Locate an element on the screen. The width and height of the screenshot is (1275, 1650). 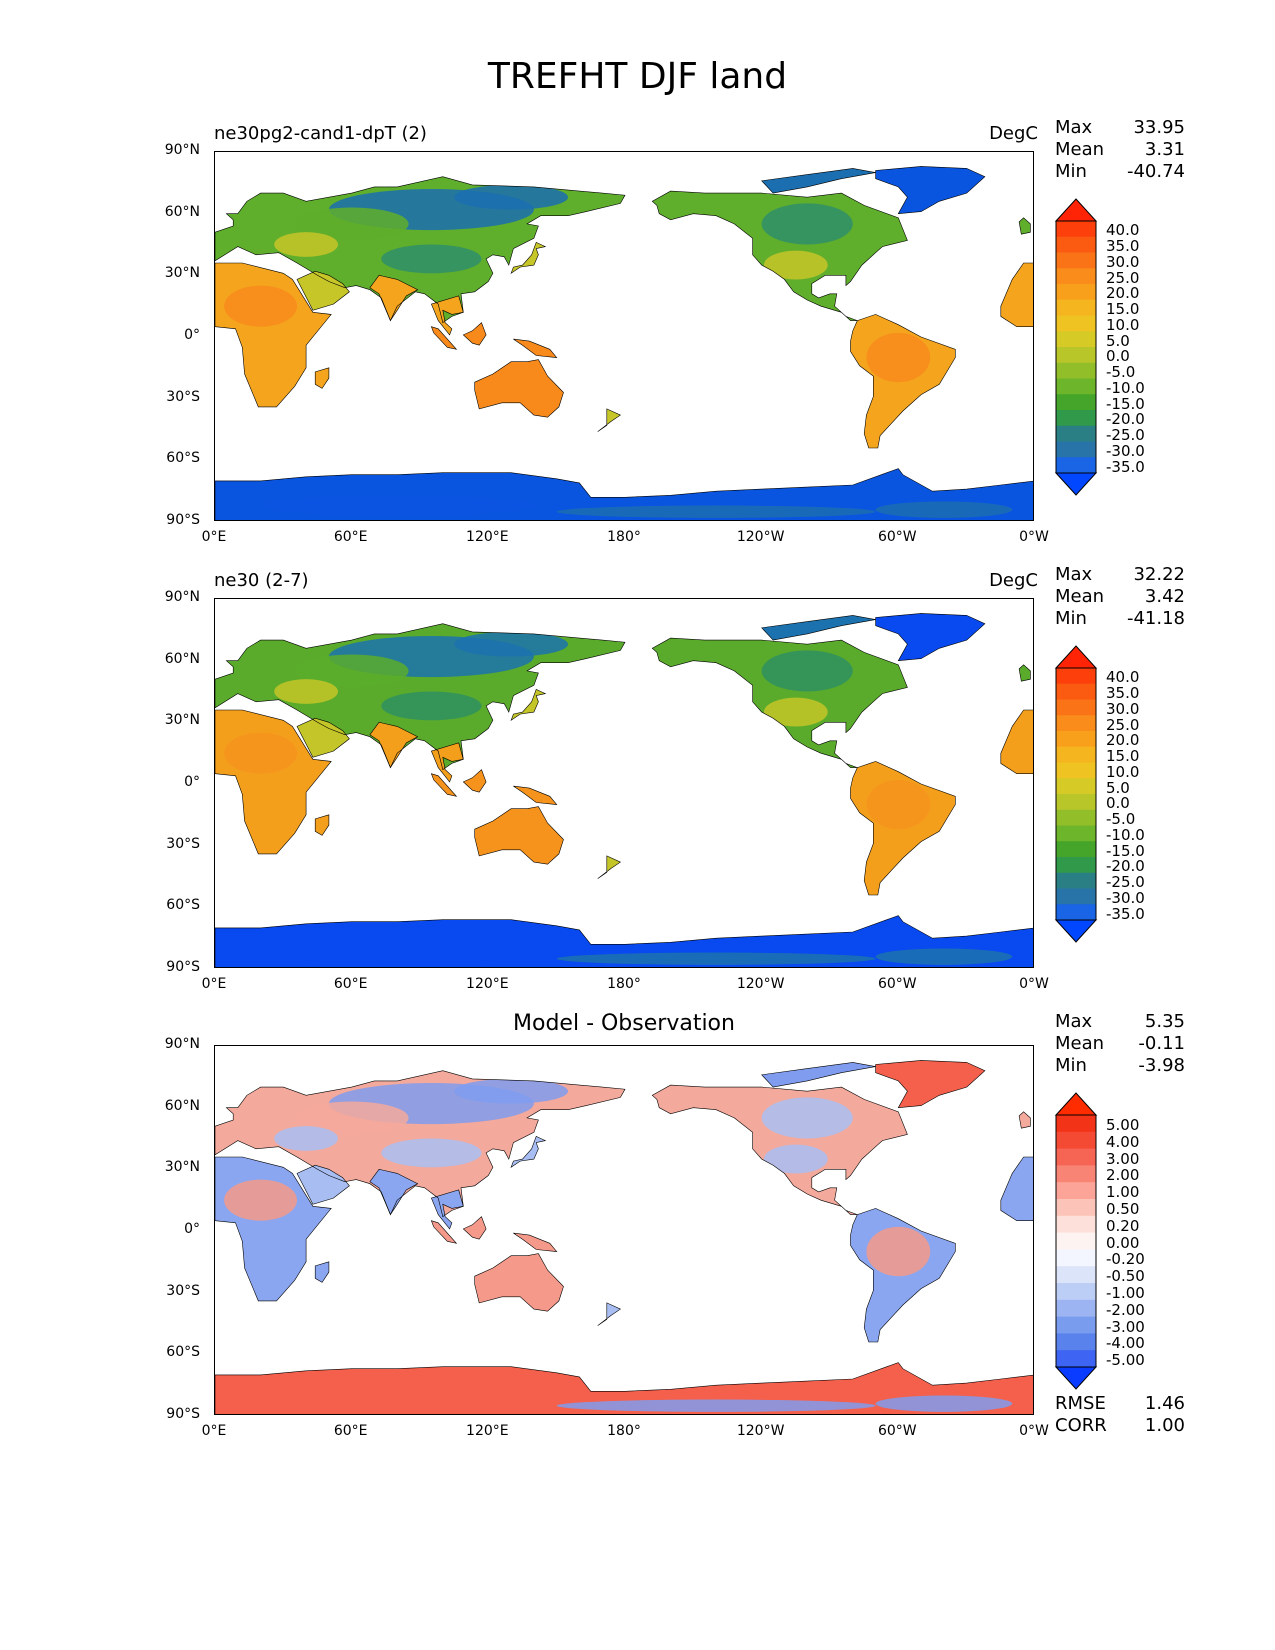
land-australia is located at coordinates (519, 1282).